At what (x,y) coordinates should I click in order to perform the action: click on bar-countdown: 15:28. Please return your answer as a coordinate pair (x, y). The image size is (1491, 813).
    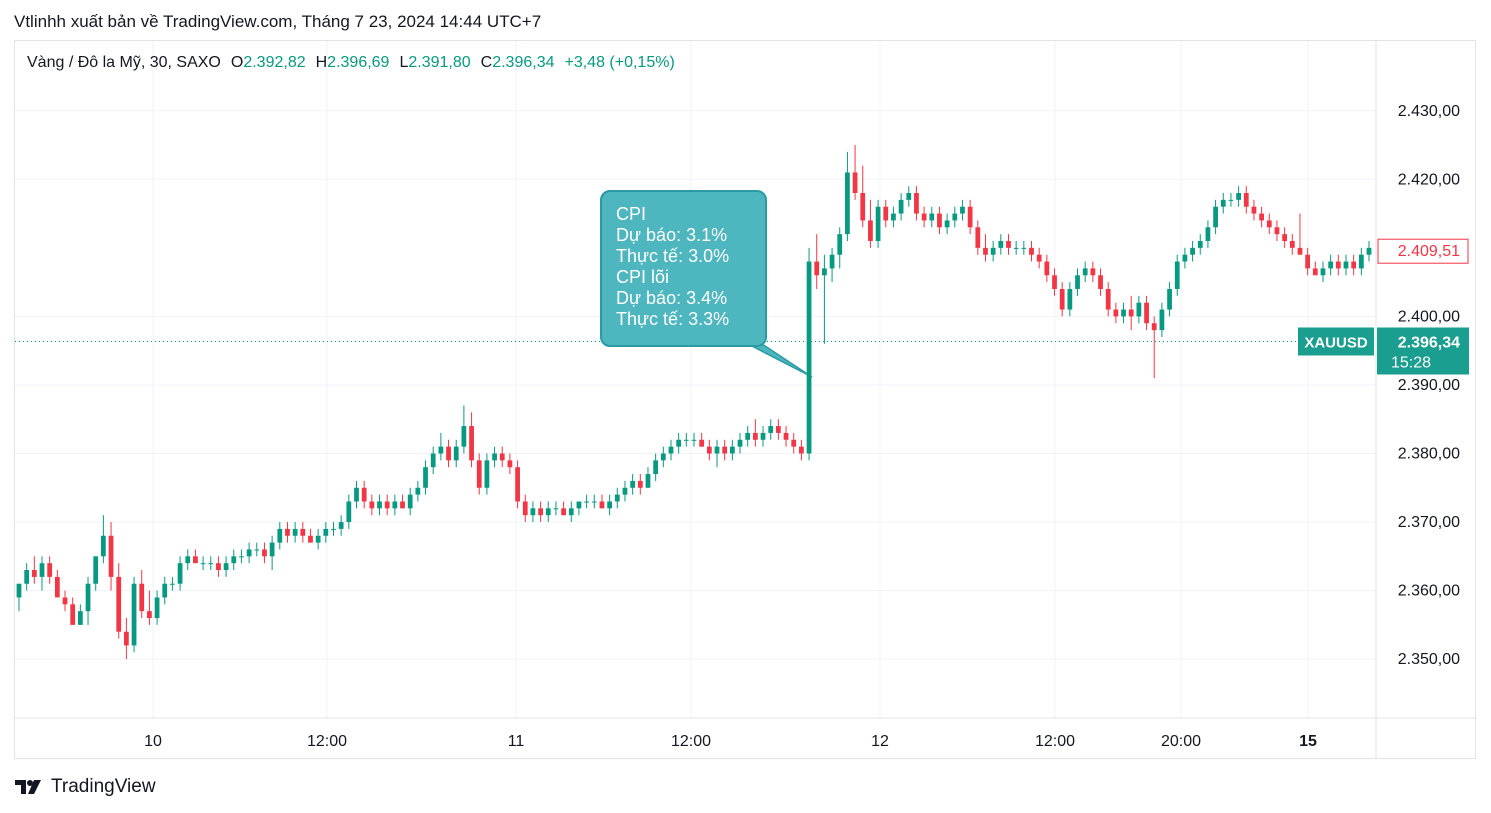
    Looking at the image, I should click on (1411, 362).